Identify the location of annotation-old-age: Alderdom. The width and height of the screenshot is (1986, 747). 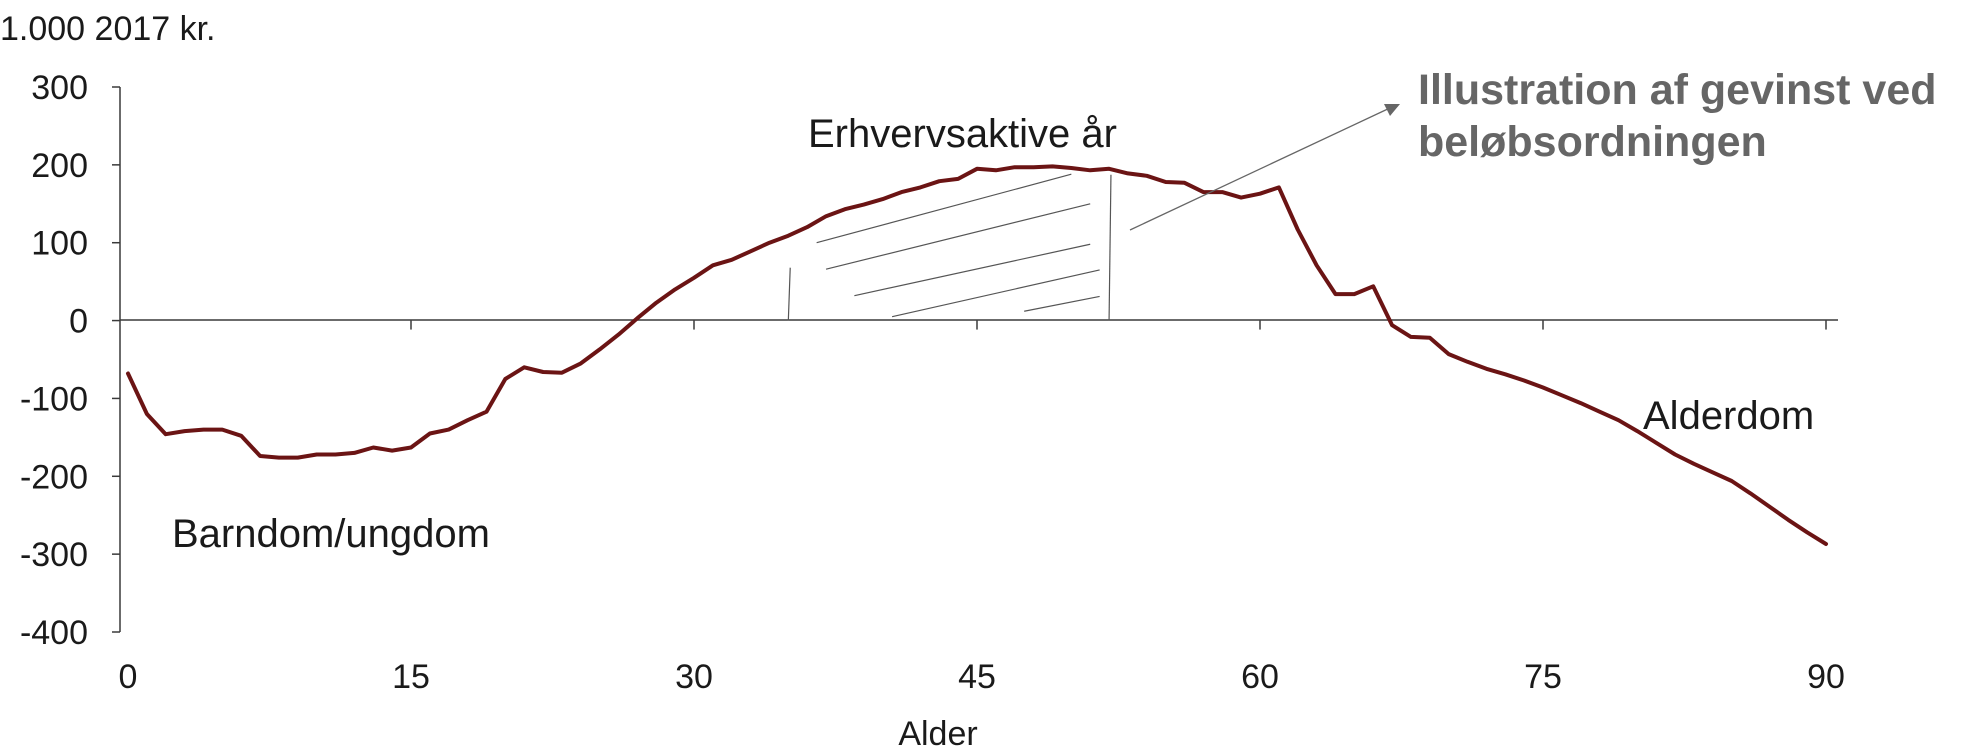
(1728, 416).